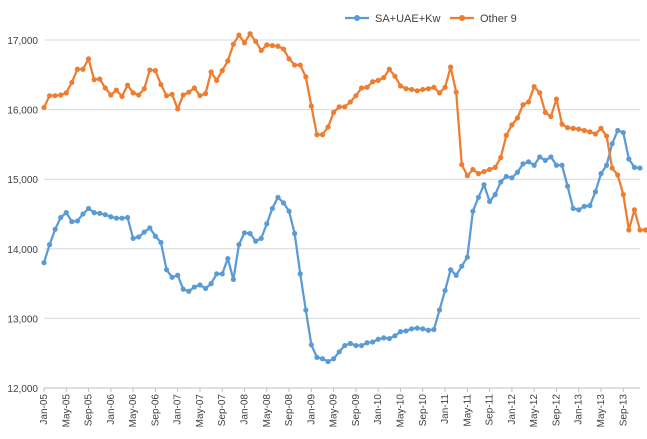  Describe the element at coordinates (423, 410) in the screenshot. I see `x-tick-label: Sep-10` at that location.